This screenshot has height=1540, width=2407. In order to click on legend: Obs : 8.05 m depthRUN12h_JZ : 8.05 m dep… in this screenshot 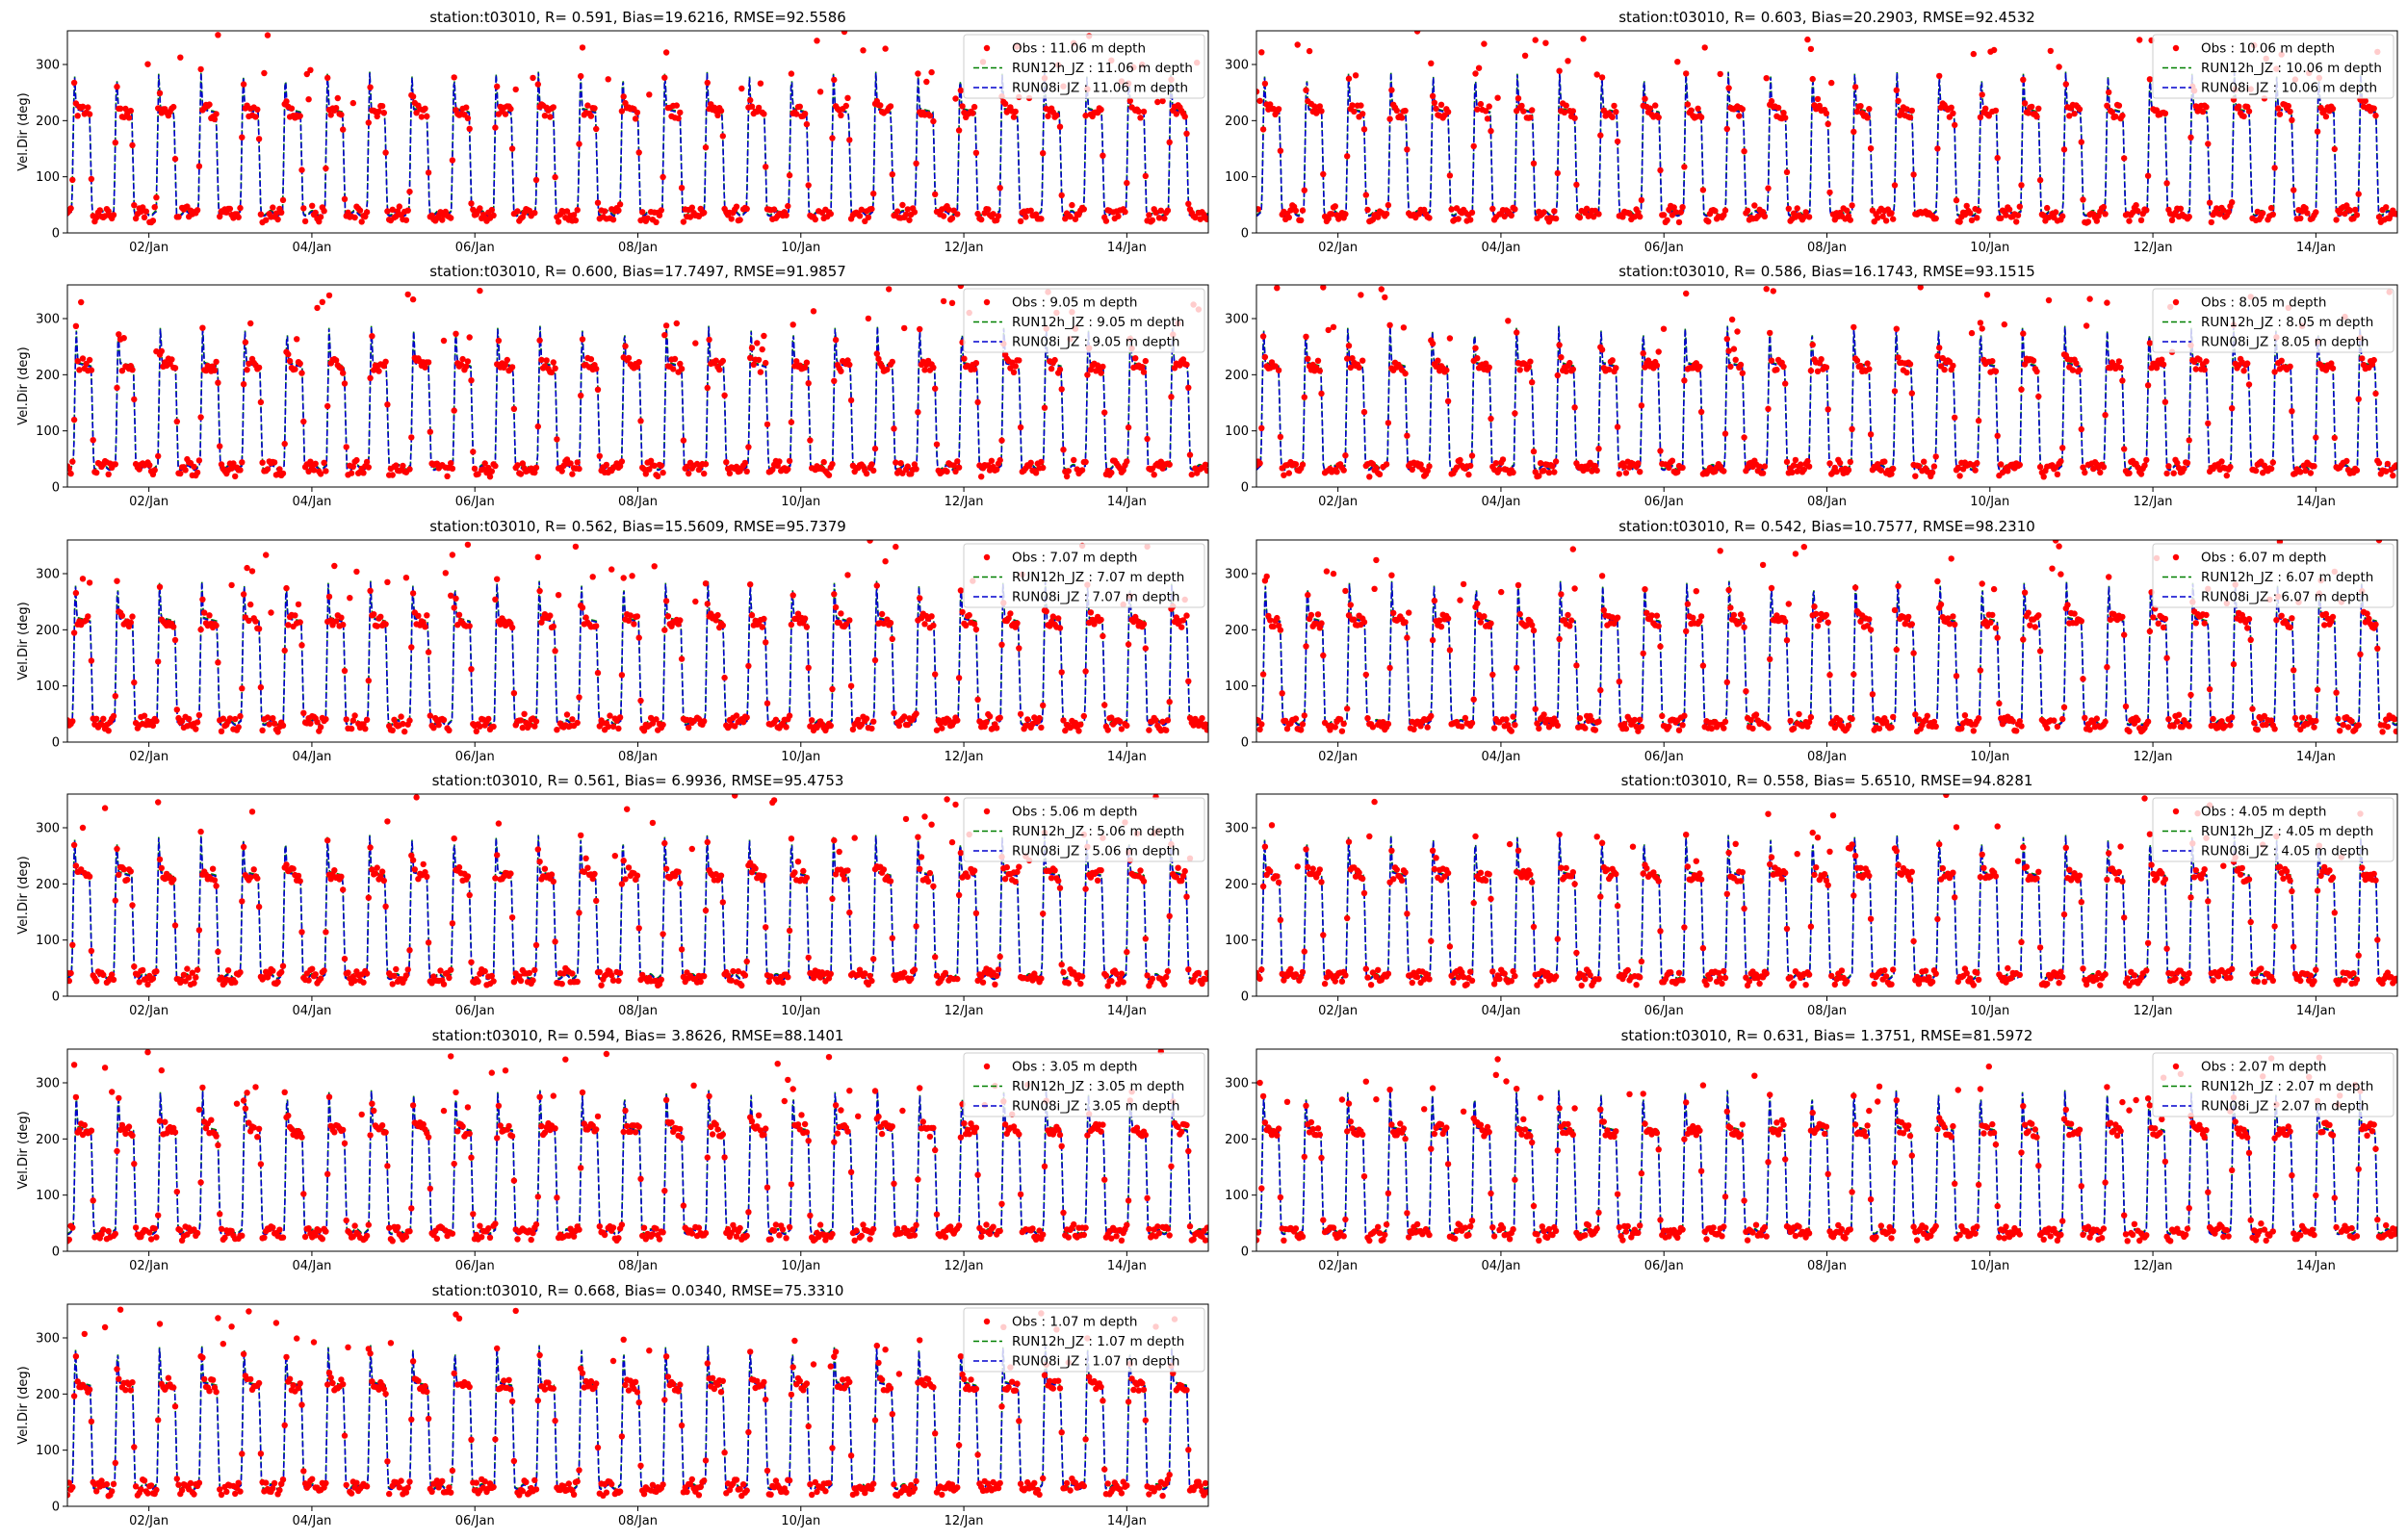, I will do `click(2273, 320)`.